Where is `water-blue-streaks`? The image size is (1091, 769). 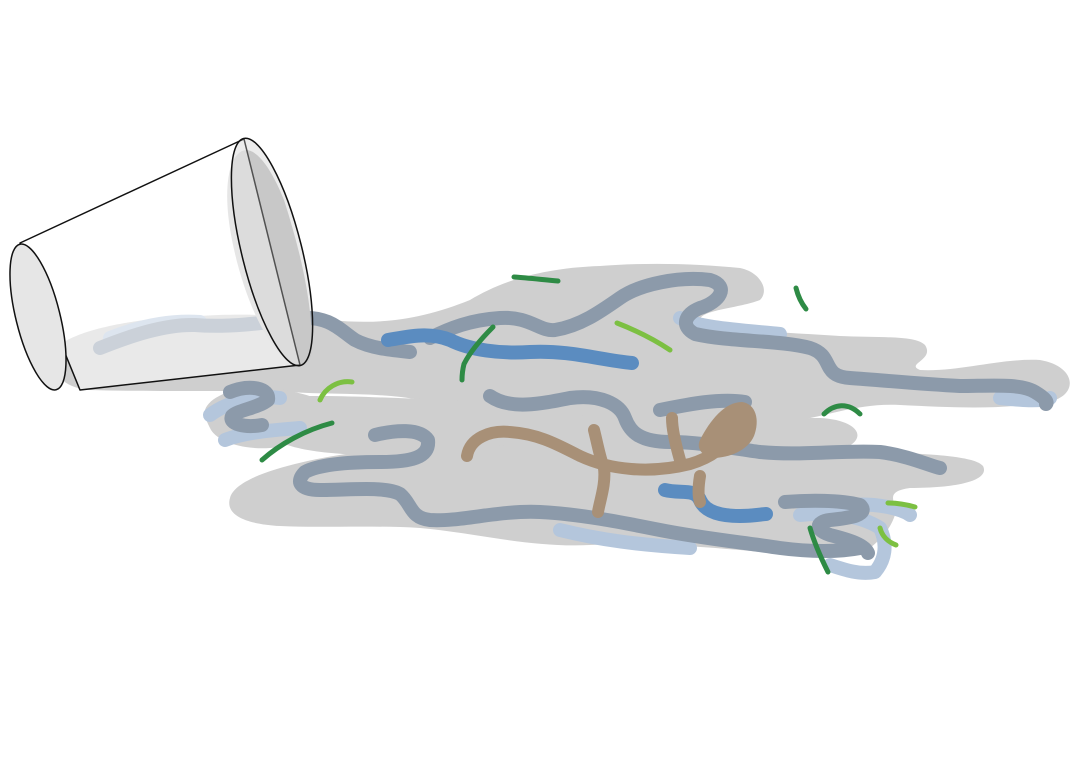 water-blue-streaks is located at coordinates (577, 425).